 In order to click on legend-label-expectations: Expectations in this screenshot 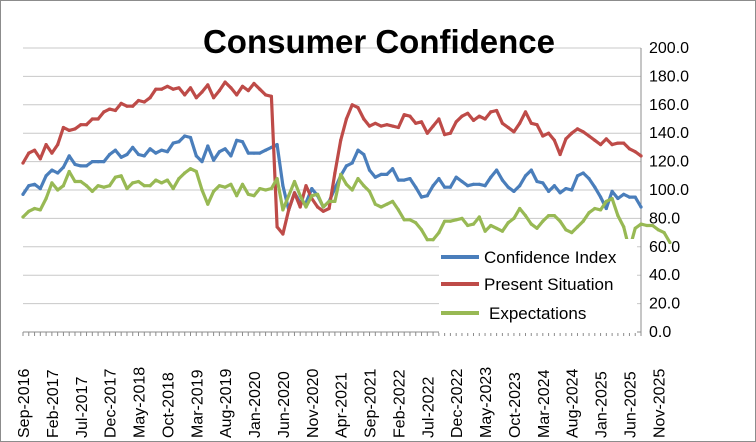, I will do `click(537, 313)`.